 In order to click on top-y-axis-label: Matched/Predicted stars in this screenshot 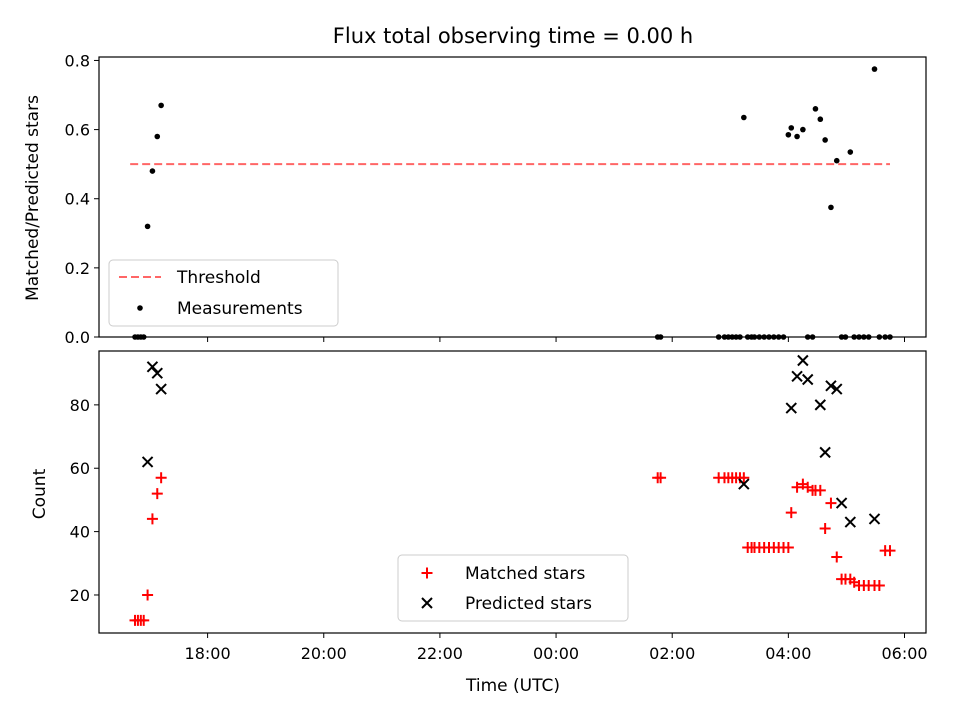, I will do `click(33, 198)`.